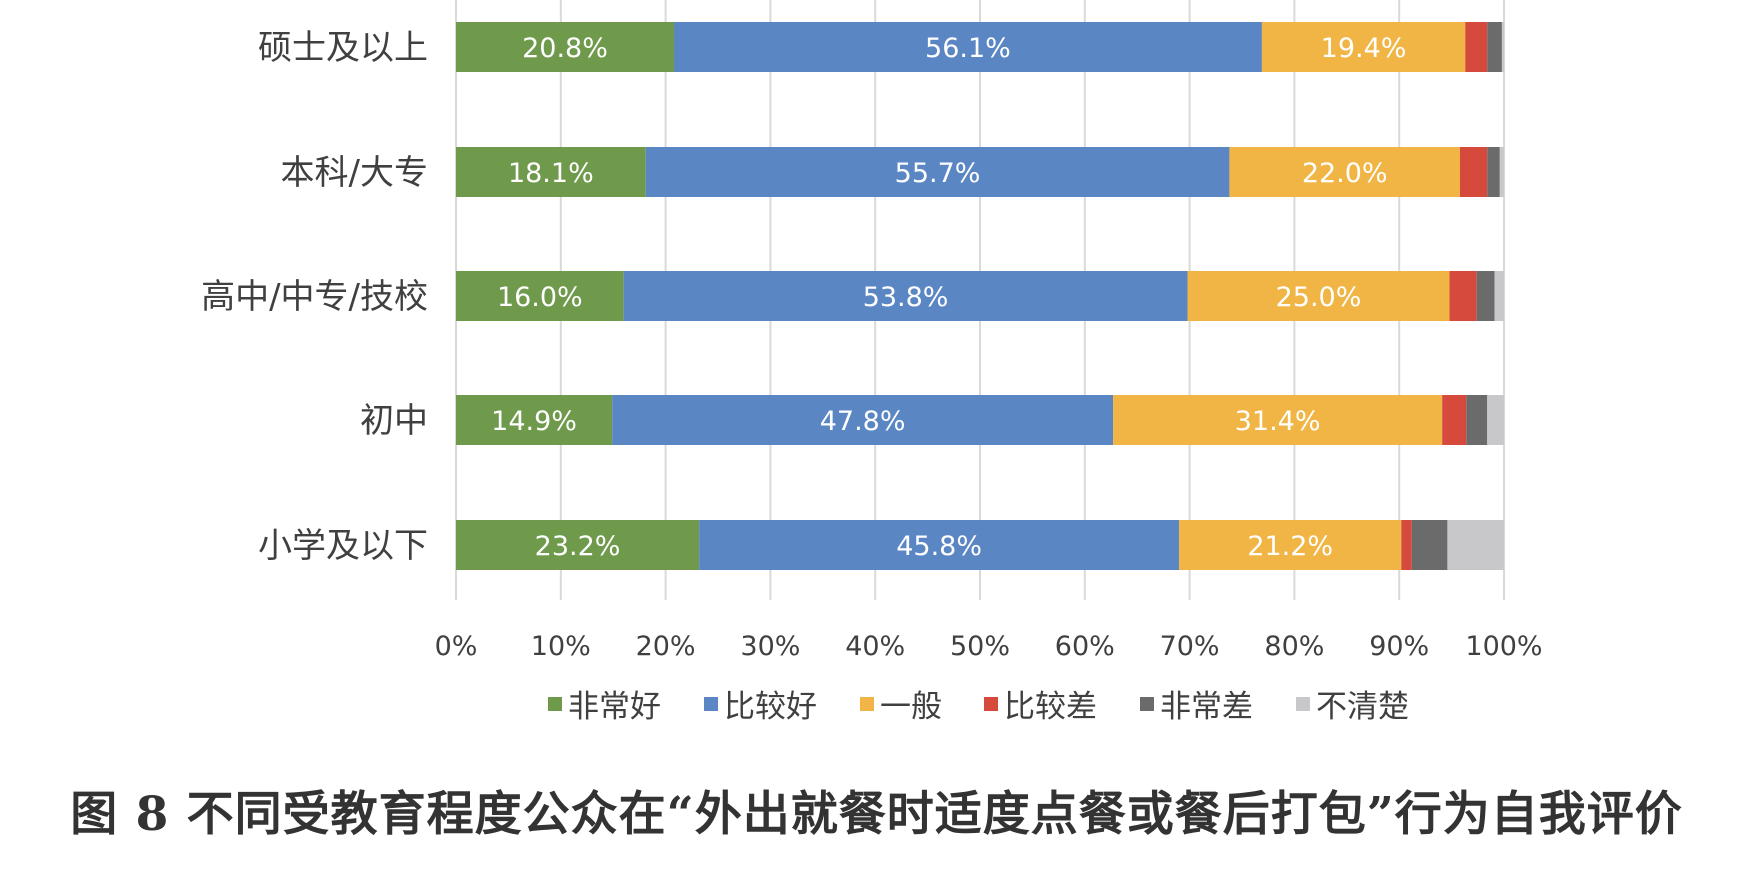 The image size is (1753, 893). I want to click on x-tick-label: 70%, so click(1190, 646).